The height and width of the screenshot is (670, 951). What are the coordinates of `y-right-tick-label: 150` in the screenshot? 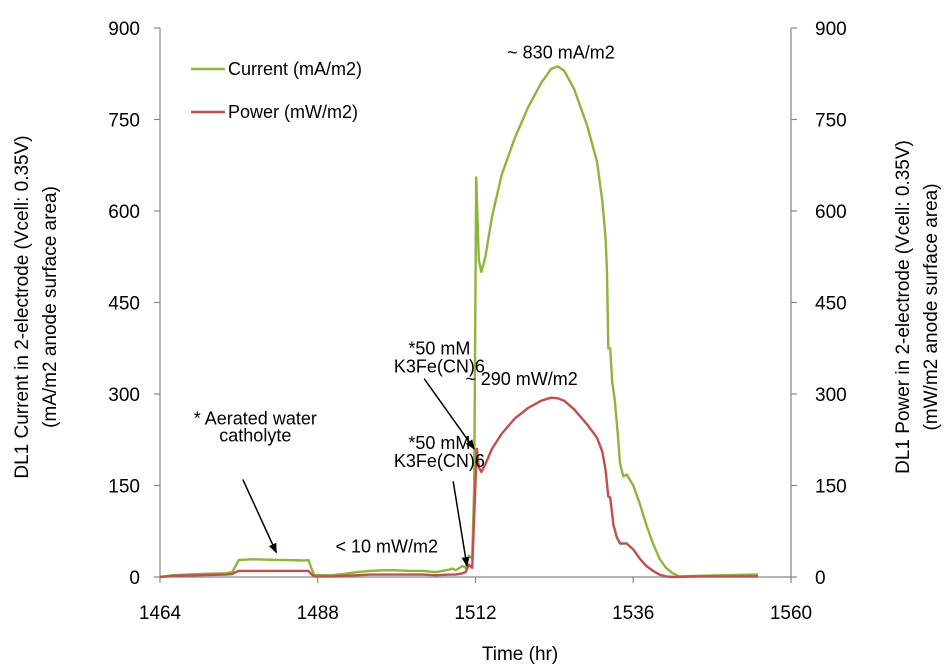 It's located at (831, 487).